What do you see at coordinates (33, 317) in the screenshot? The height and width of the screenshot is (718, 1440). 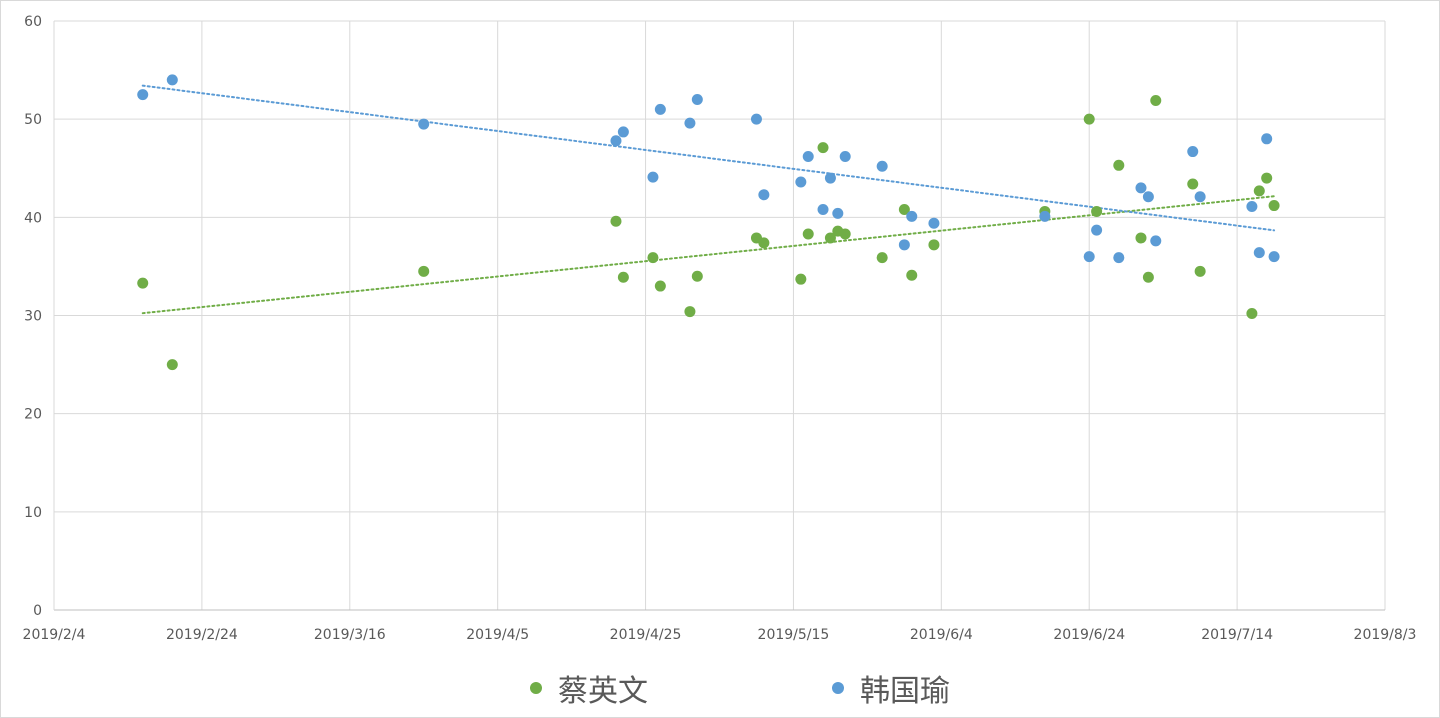 I see `y-tick-label: 30` at bounding box center [33, 317].